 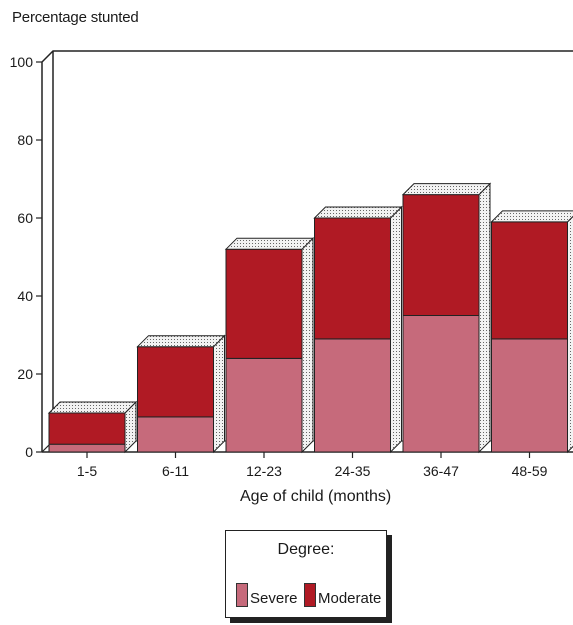 I want to click on legend-title: Degree:, so click(x=306, y=549).